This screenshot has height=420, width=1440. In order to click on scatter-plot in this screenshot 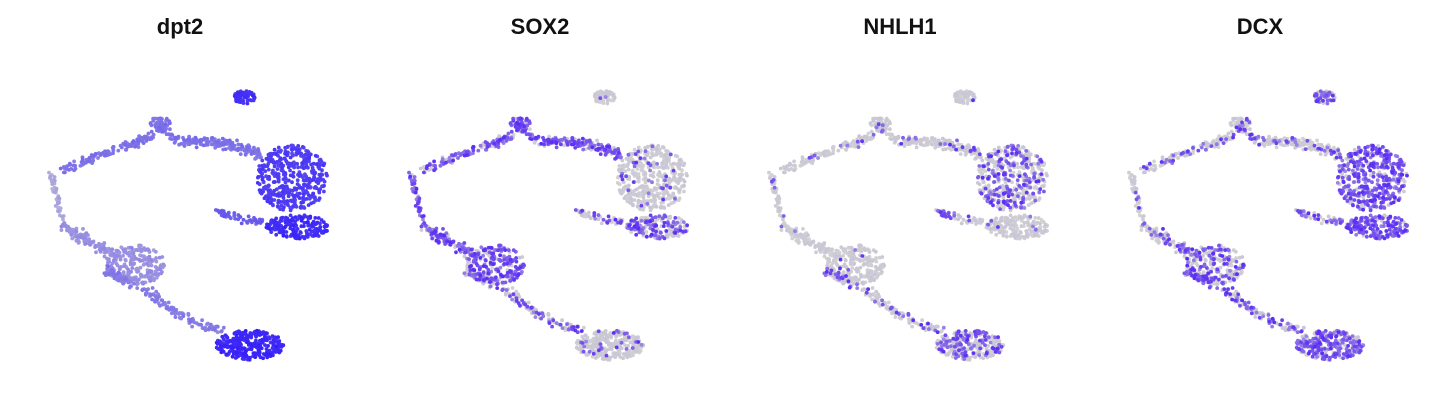, I will do `click(908, 225)`.